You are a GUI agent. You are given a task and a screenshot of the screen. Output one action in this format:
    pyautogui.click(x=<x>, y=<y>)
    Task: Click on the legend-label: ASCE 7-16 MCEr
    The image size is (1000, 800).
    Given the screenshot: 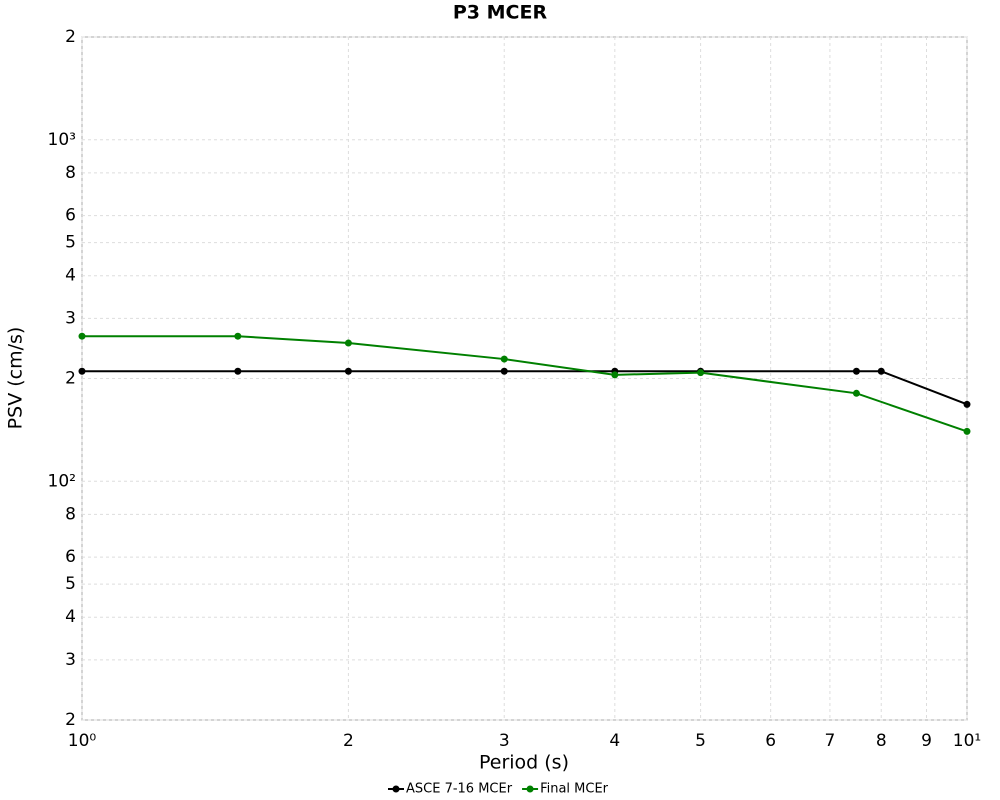 What is the action you would take?
    pyautogui.click(x=459, y=789)
    